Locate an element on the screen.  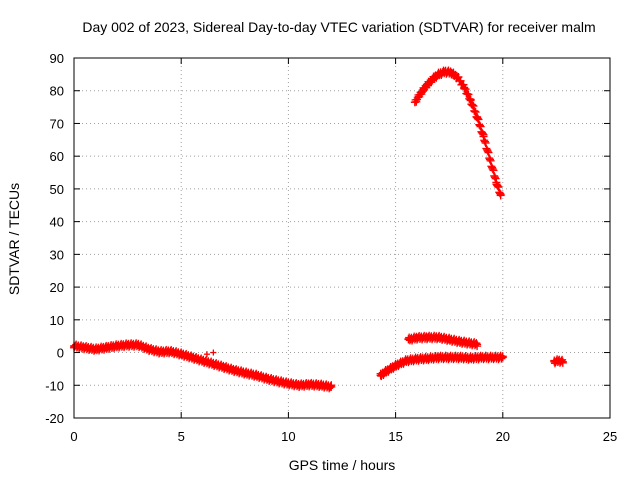
outlier-point is located at coordinates (213, 352).